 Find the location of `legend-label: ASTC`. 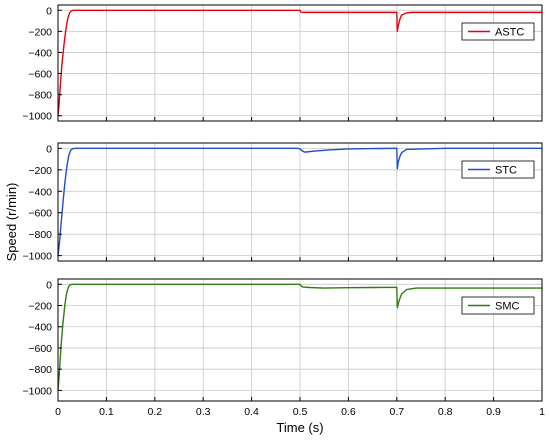

legend-label: ASTC is located at coordinates (509, 33).